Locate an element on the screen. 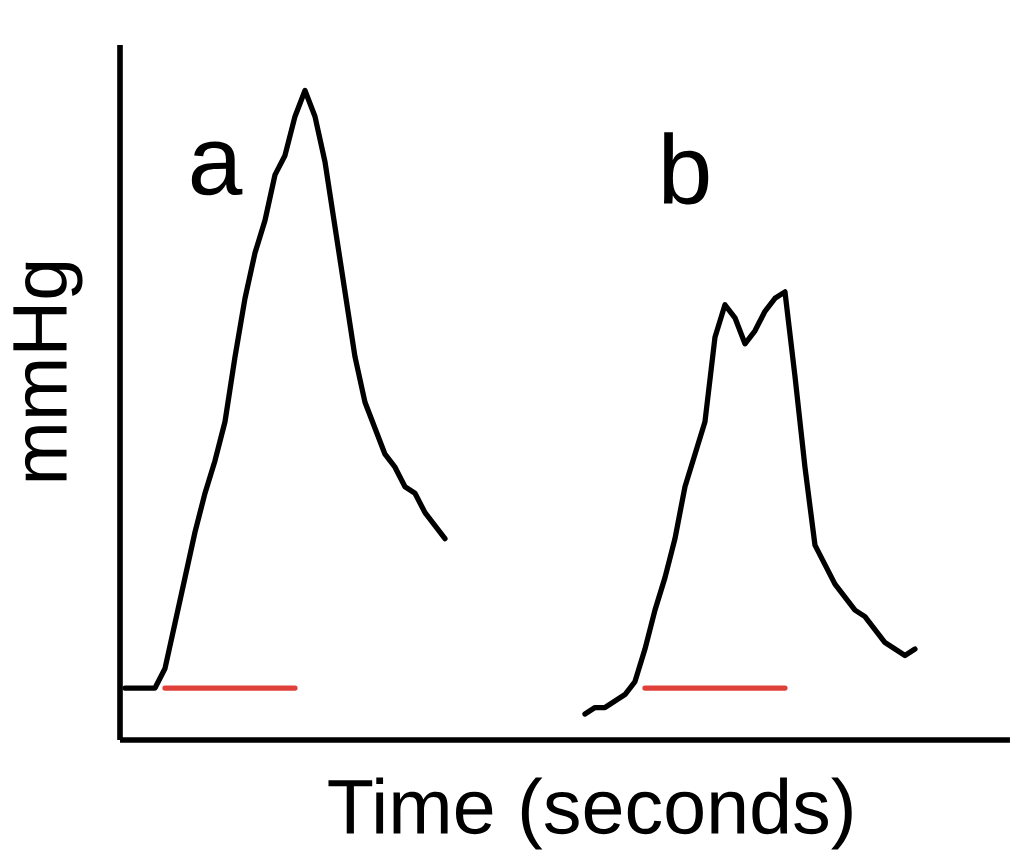 The height and width of the screenshot is (859, 1016). series-label: a is located at coordinates (217, 168).